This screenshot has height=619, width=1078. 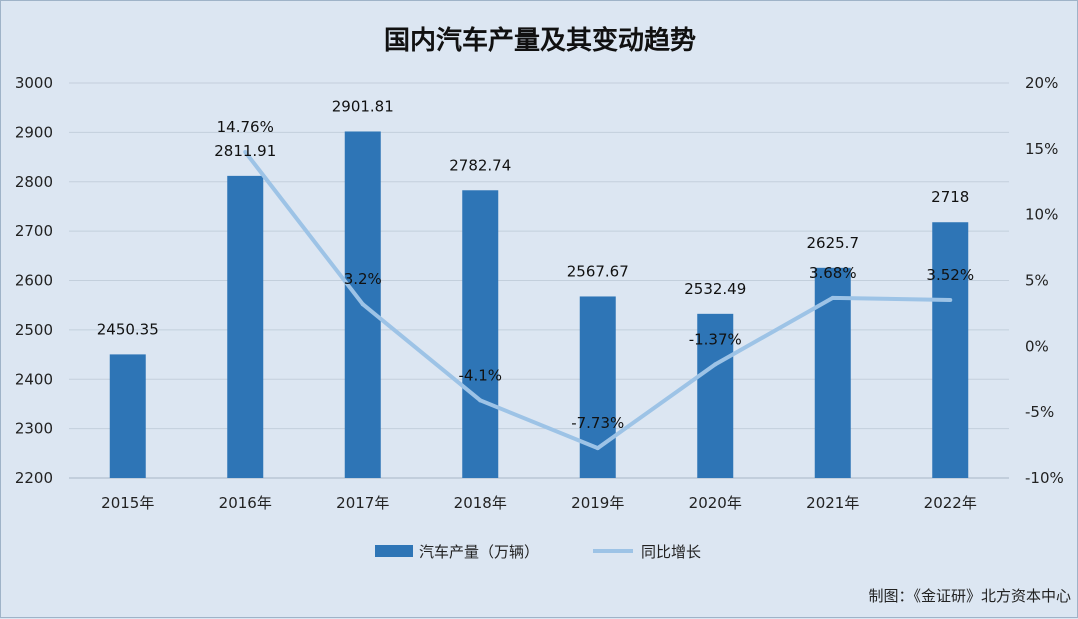 I want to click on y-right-tick-label: 10%, so click(x=1041, y=215).